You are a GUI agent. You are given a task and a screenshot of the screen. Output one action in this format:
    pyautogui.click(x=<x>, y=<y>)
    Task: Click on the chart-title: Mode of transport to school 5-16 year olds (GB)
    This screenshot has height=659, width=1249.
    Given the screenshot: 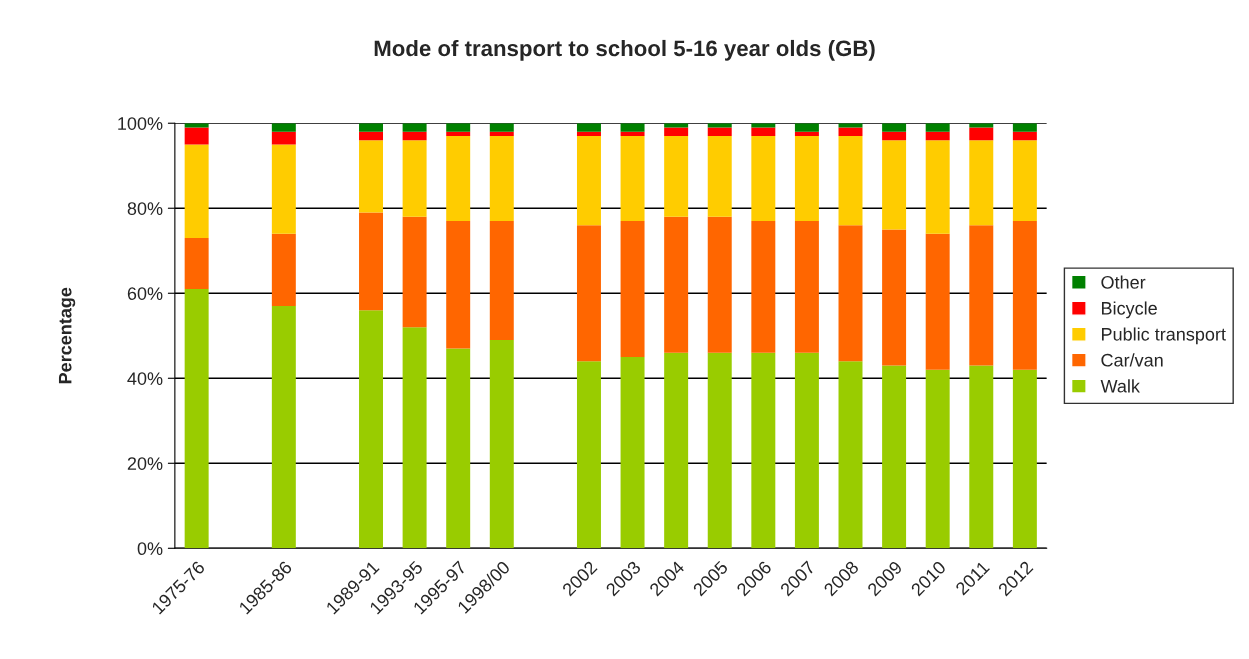 What is the action you would take?
    pyautogui.click(x=624, y=50)
    